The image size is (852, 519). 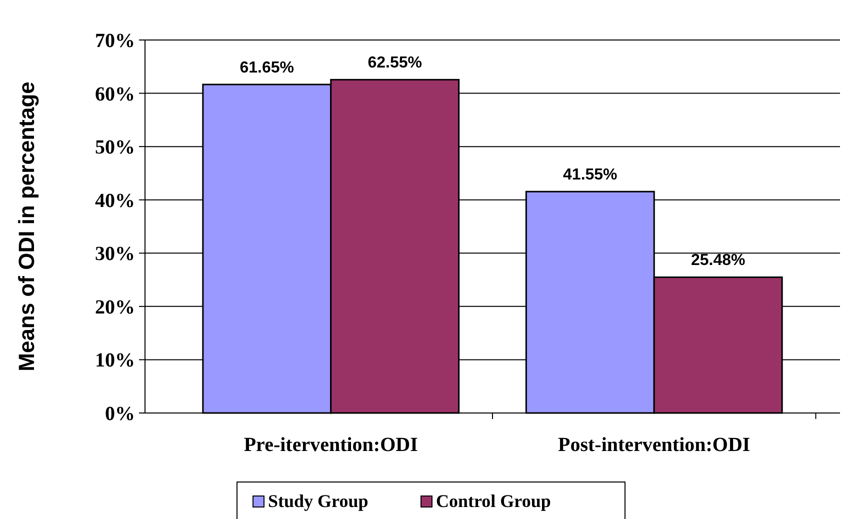 I want to click on legend-label: Control Group, so click(x=493, y=501).